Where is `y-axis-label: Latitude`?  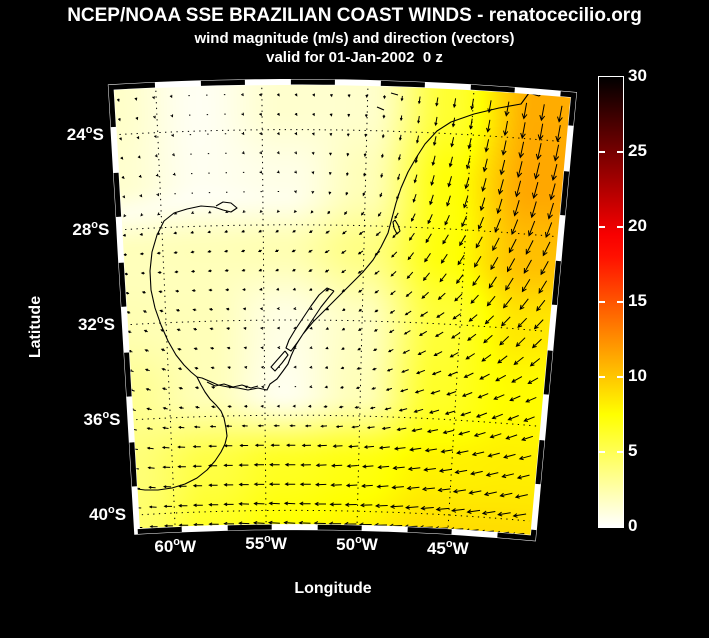 y-axis-label: Latitude is located at coordinates (35, 327).